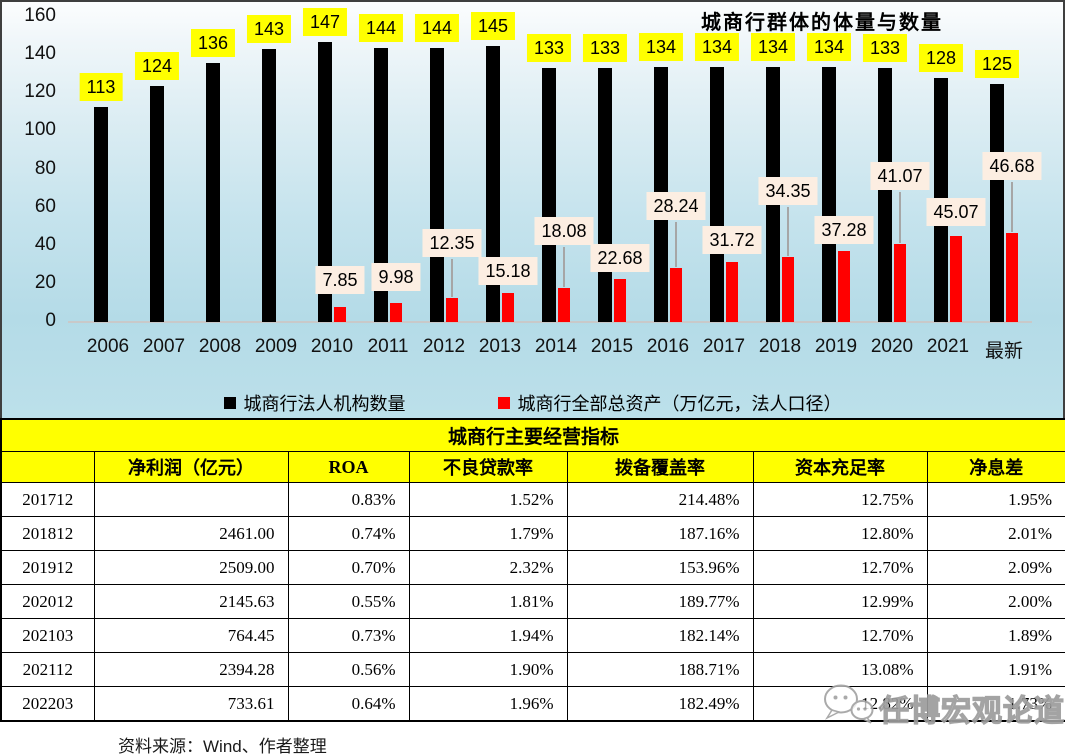  I want to click on table-cell-value: 2.01%, so click(995, 533).